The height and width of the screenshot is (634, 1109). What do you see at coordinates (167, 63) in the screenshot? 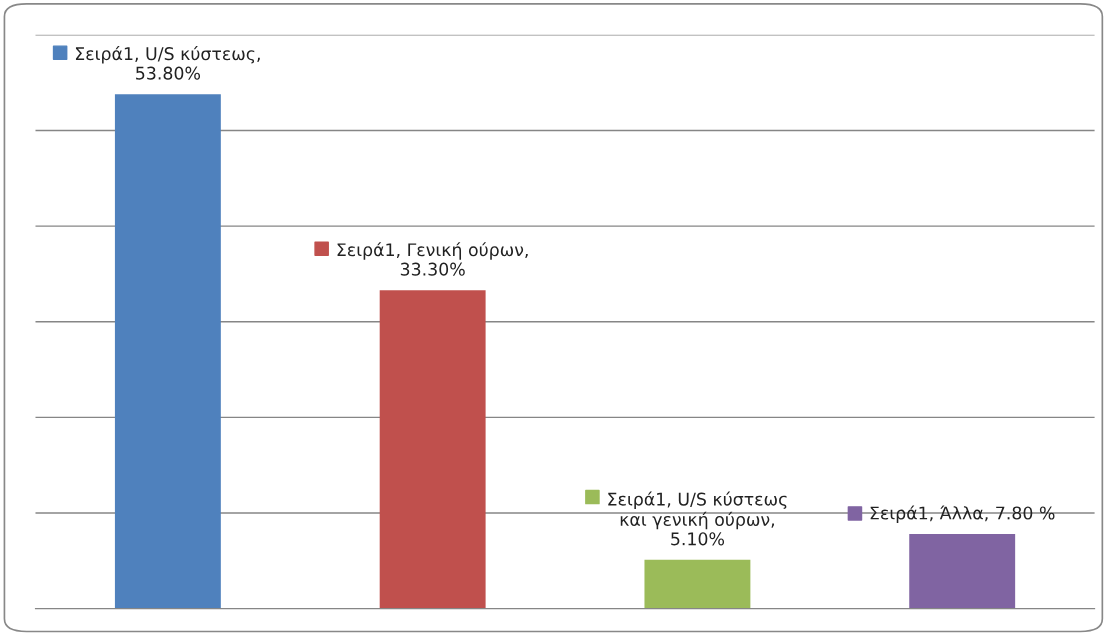
I see `data-label: Σειρά1, U/S κύστεως, 53.80%` at bounding box center [167, 63].